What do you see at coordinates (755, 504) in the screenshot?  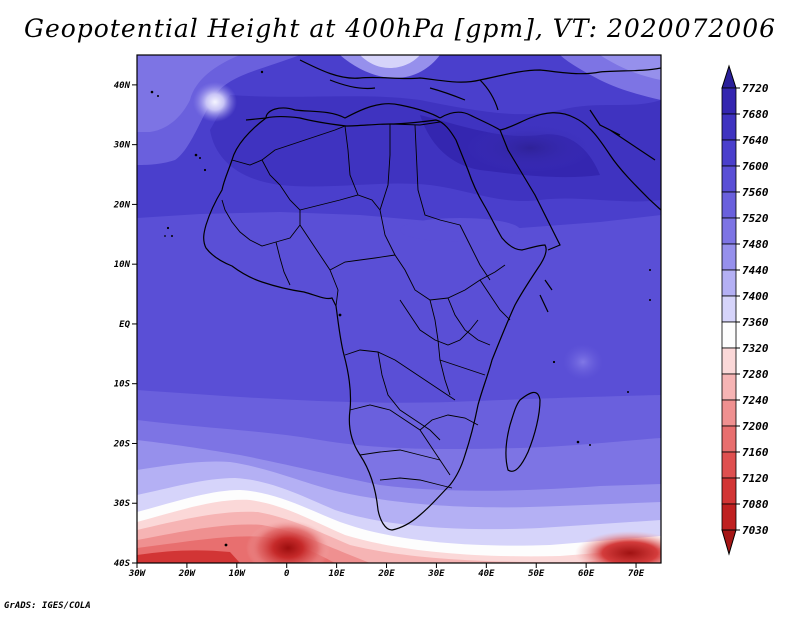 I see `colorbar-label: 7080` at bounding box center [755, 504].